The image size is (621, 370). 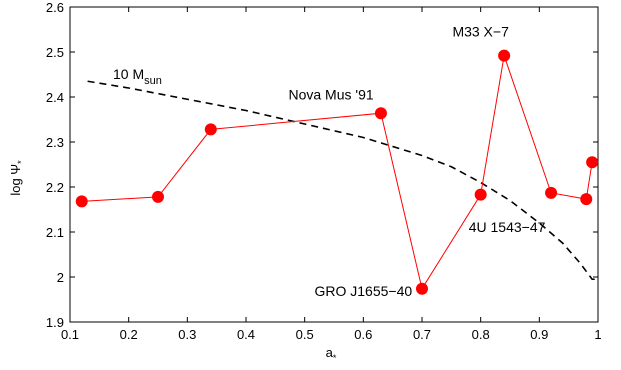 What do you see at coordinates (55, 232) in the screenshot?
I see `y-tick-label: 2.1` at bounding box center [55, 232].